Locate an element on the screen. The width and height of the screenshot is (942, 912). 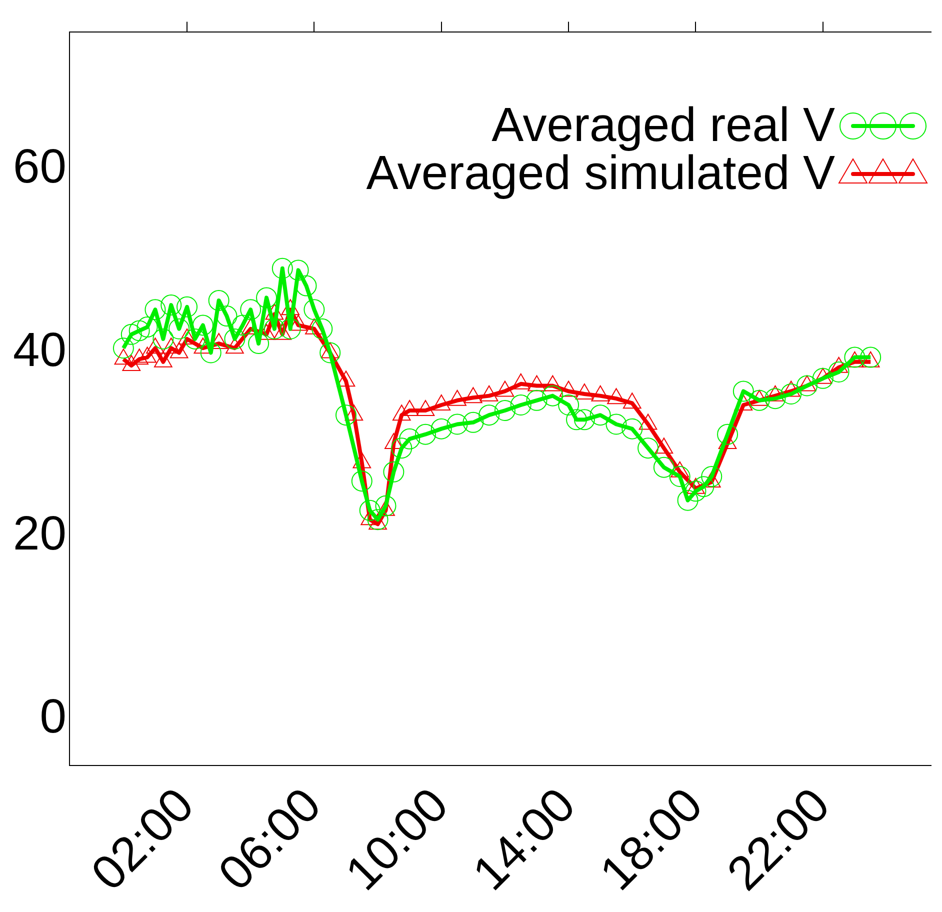
y-tick-label: 0 is located at coordinates (53, 717).